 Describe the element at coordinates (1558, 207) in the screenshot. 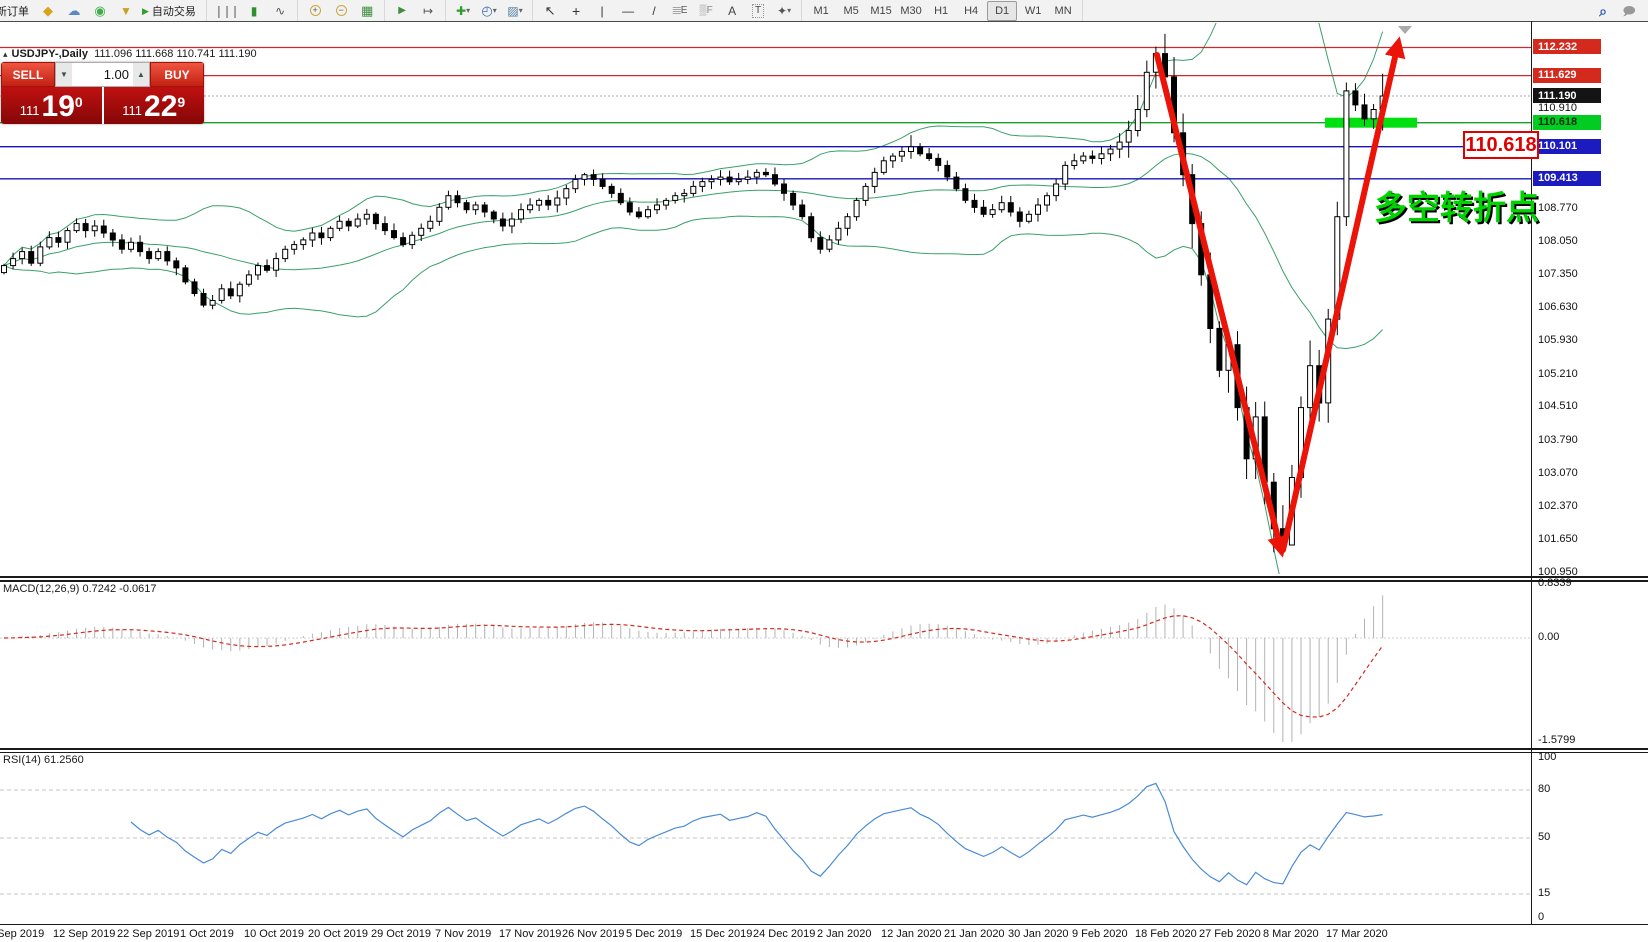

I see `price-tick-label: 108.770` at that location.